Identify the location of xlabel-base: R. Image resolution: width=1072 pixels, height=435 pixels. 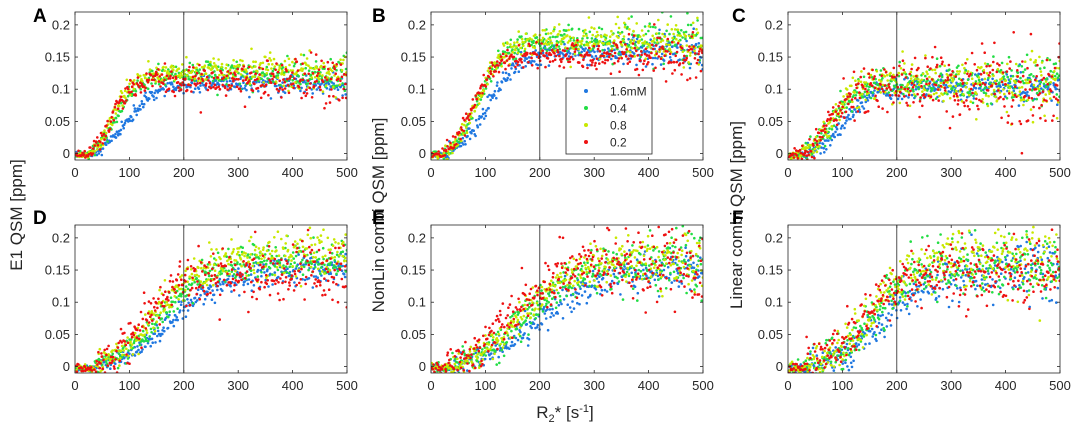
(542, 412).